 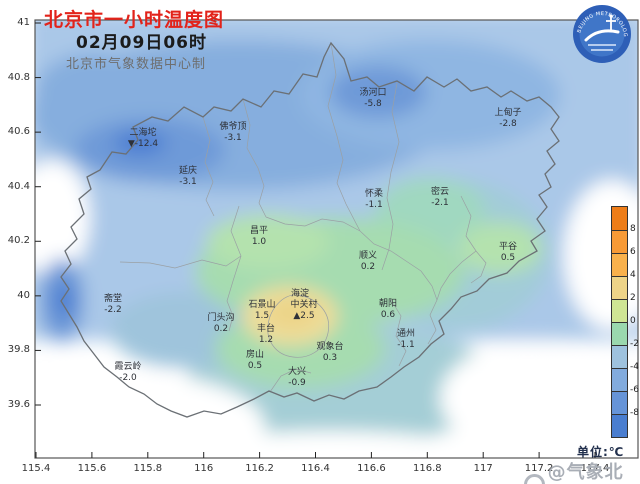 What do you see at coordinates (440, 197) in the screenshot?
I see `station-密云: 密云 -2.1` at bounding box center [440, 197].